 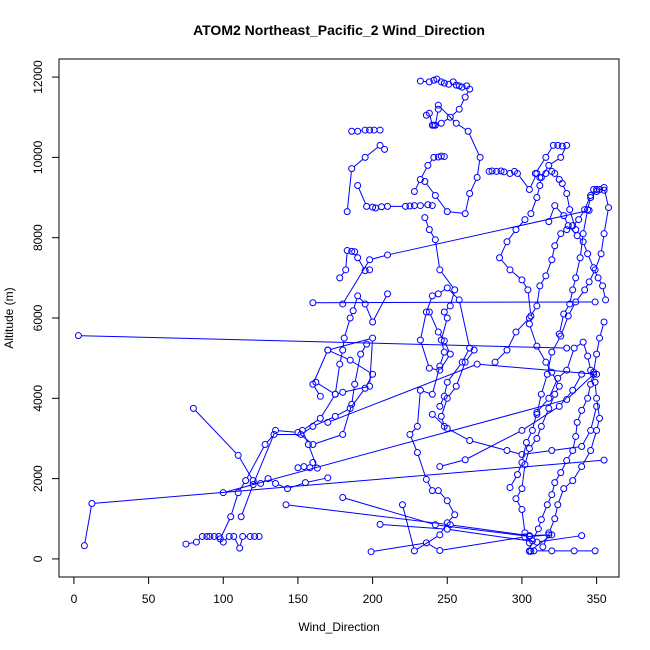 I want to click on x-tick-label: 200, so click(x=373, y=599).